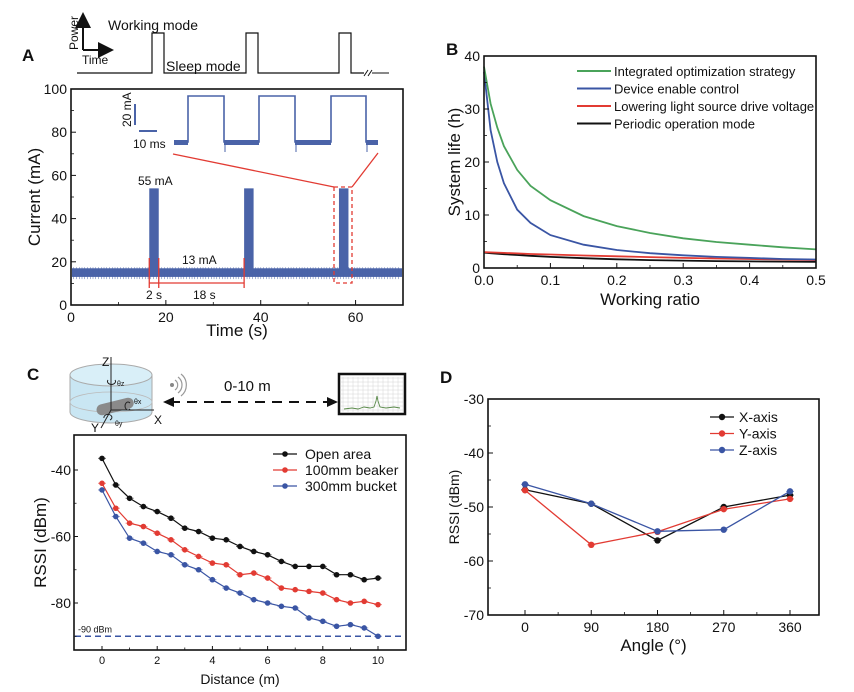 The image size is (854, 692). What do you see at coordinates (95, 629) in the screenshot?
I see `reference-line-label: -90 dBm` at bounding box center [95, 629].